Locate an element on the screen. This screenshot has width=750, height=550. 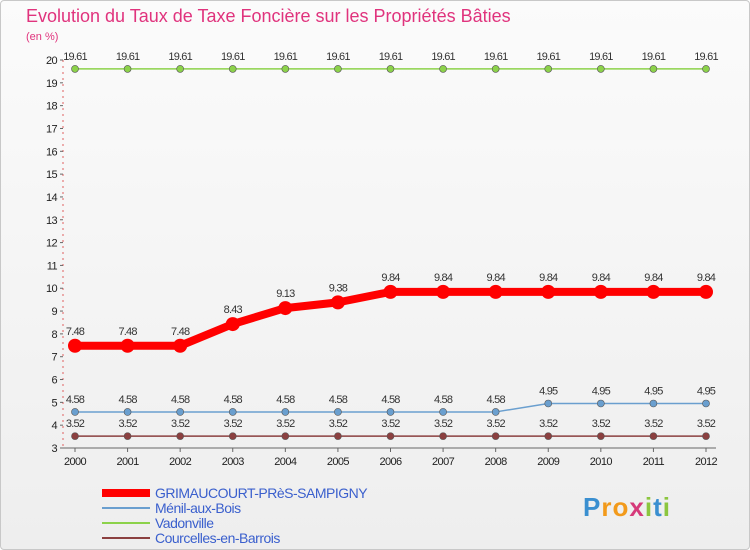
x-tick-label: 2000 is located at coordinates (75, 462).